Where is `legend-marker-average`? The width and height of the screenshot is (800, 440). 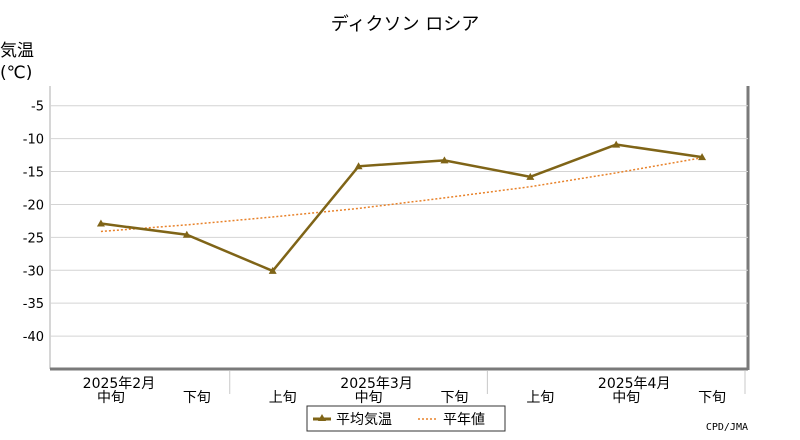
legend-marker-average is located at coordinates (322, 417).